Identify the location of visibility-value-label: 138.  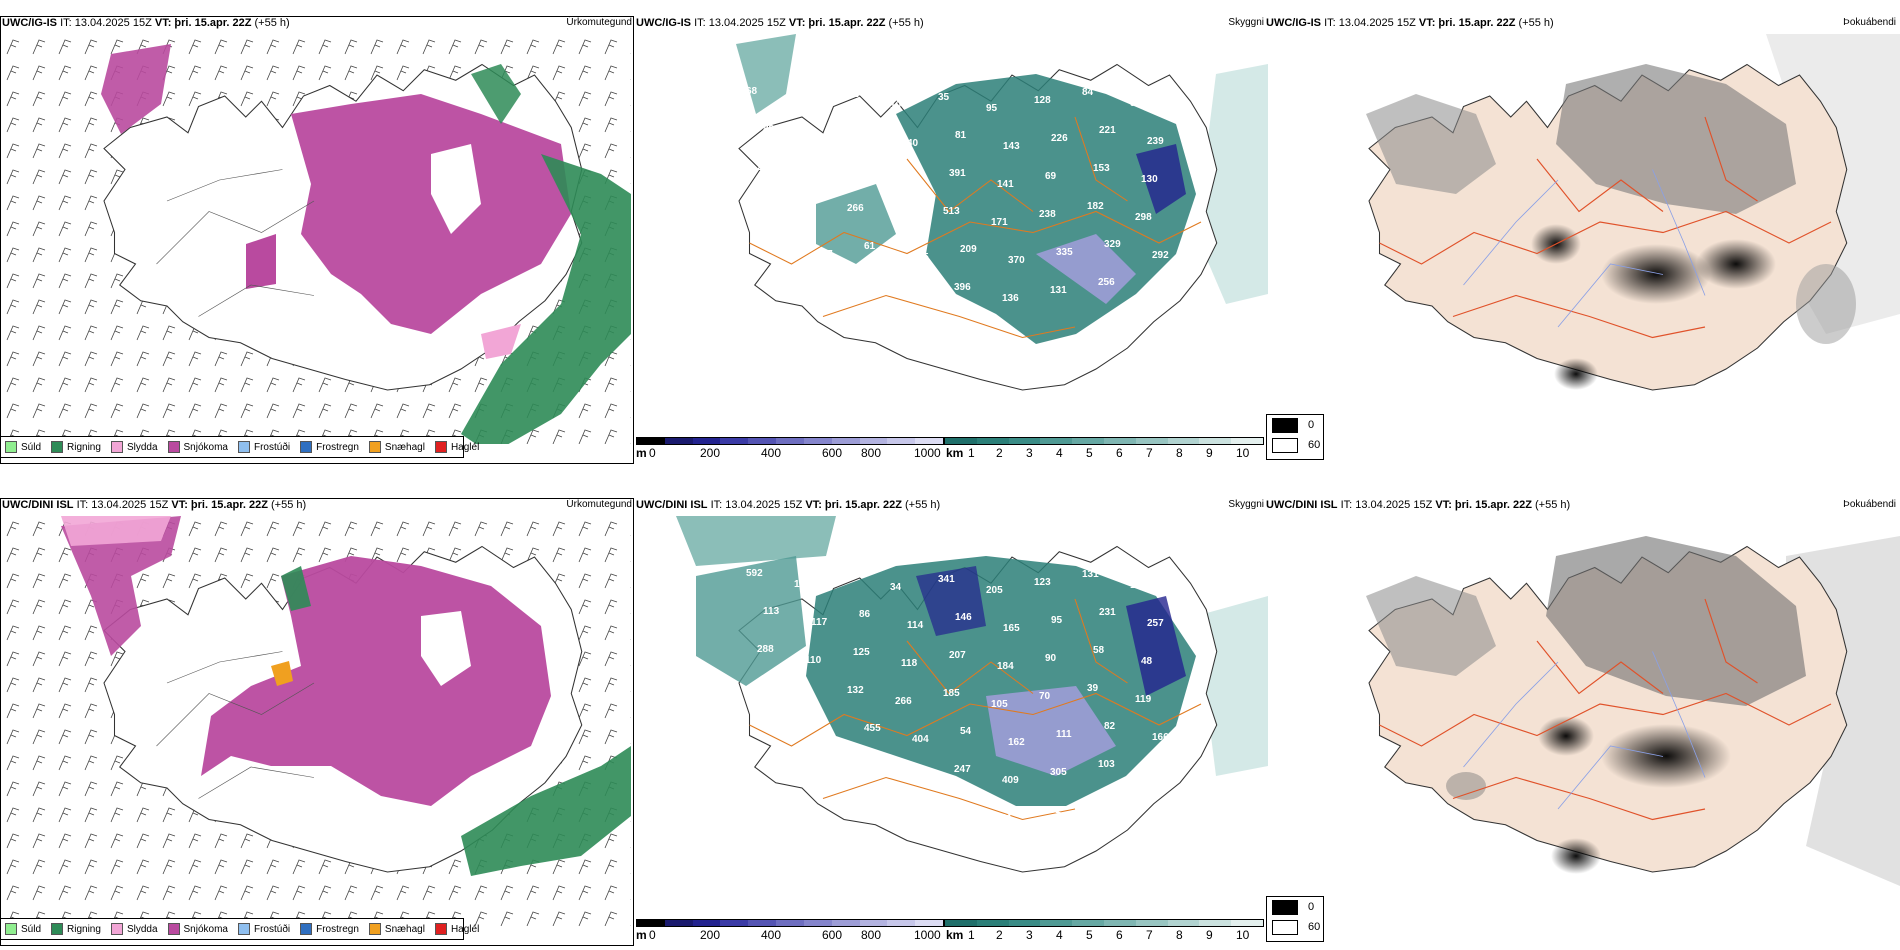
(802, 584).